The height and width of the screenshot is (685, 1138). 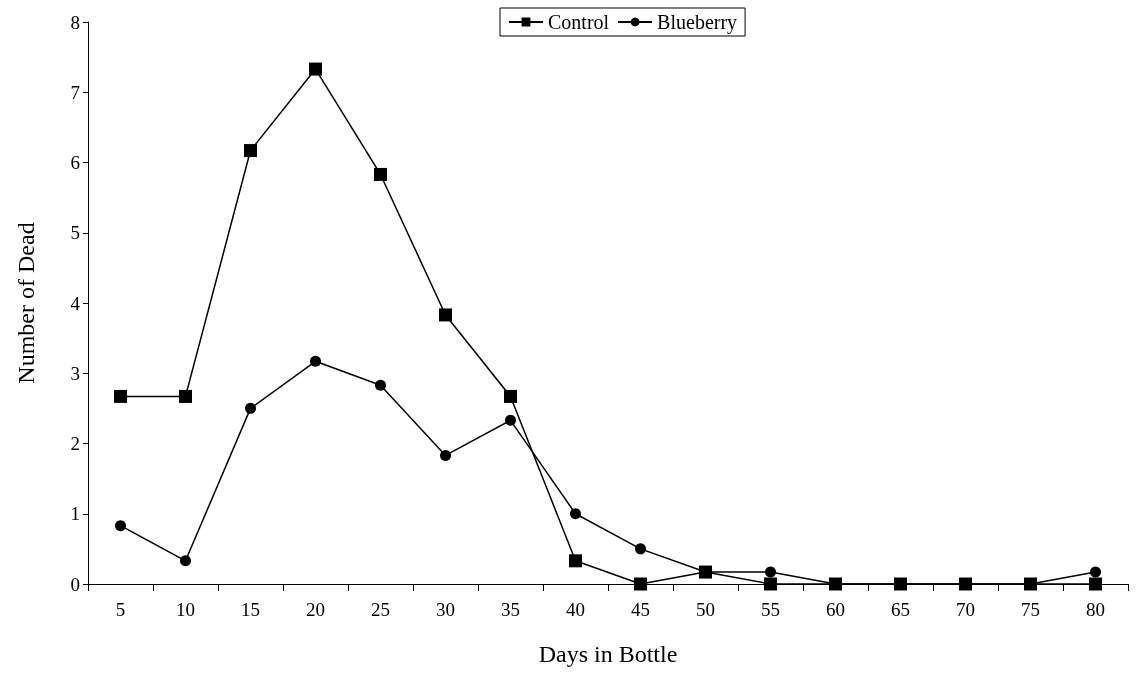 I want to click on x-tick-label: 40, so click(x=575, y=609).